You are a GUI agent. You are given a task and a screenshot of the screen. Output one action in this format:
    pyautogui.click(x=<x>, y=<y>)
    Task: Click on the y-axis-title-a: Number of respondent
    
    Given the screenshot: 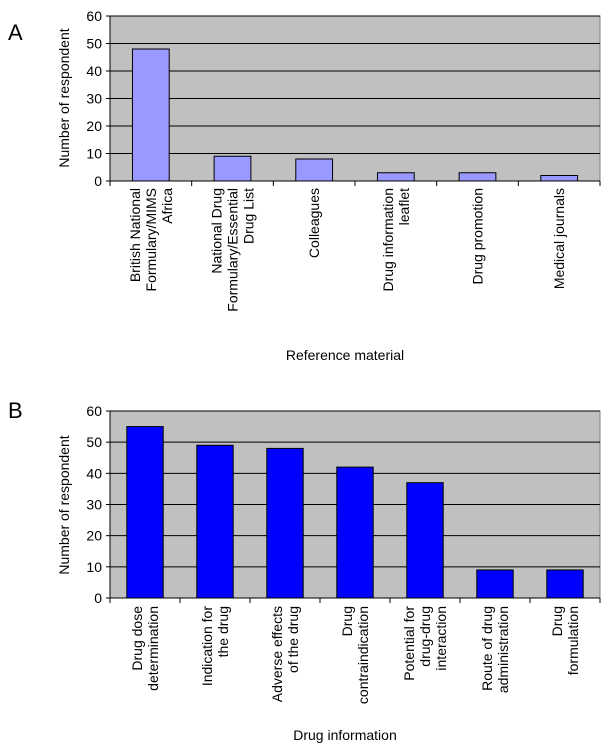 What is the action you would take?
    pyautogui.click(x=64, y=97)
    